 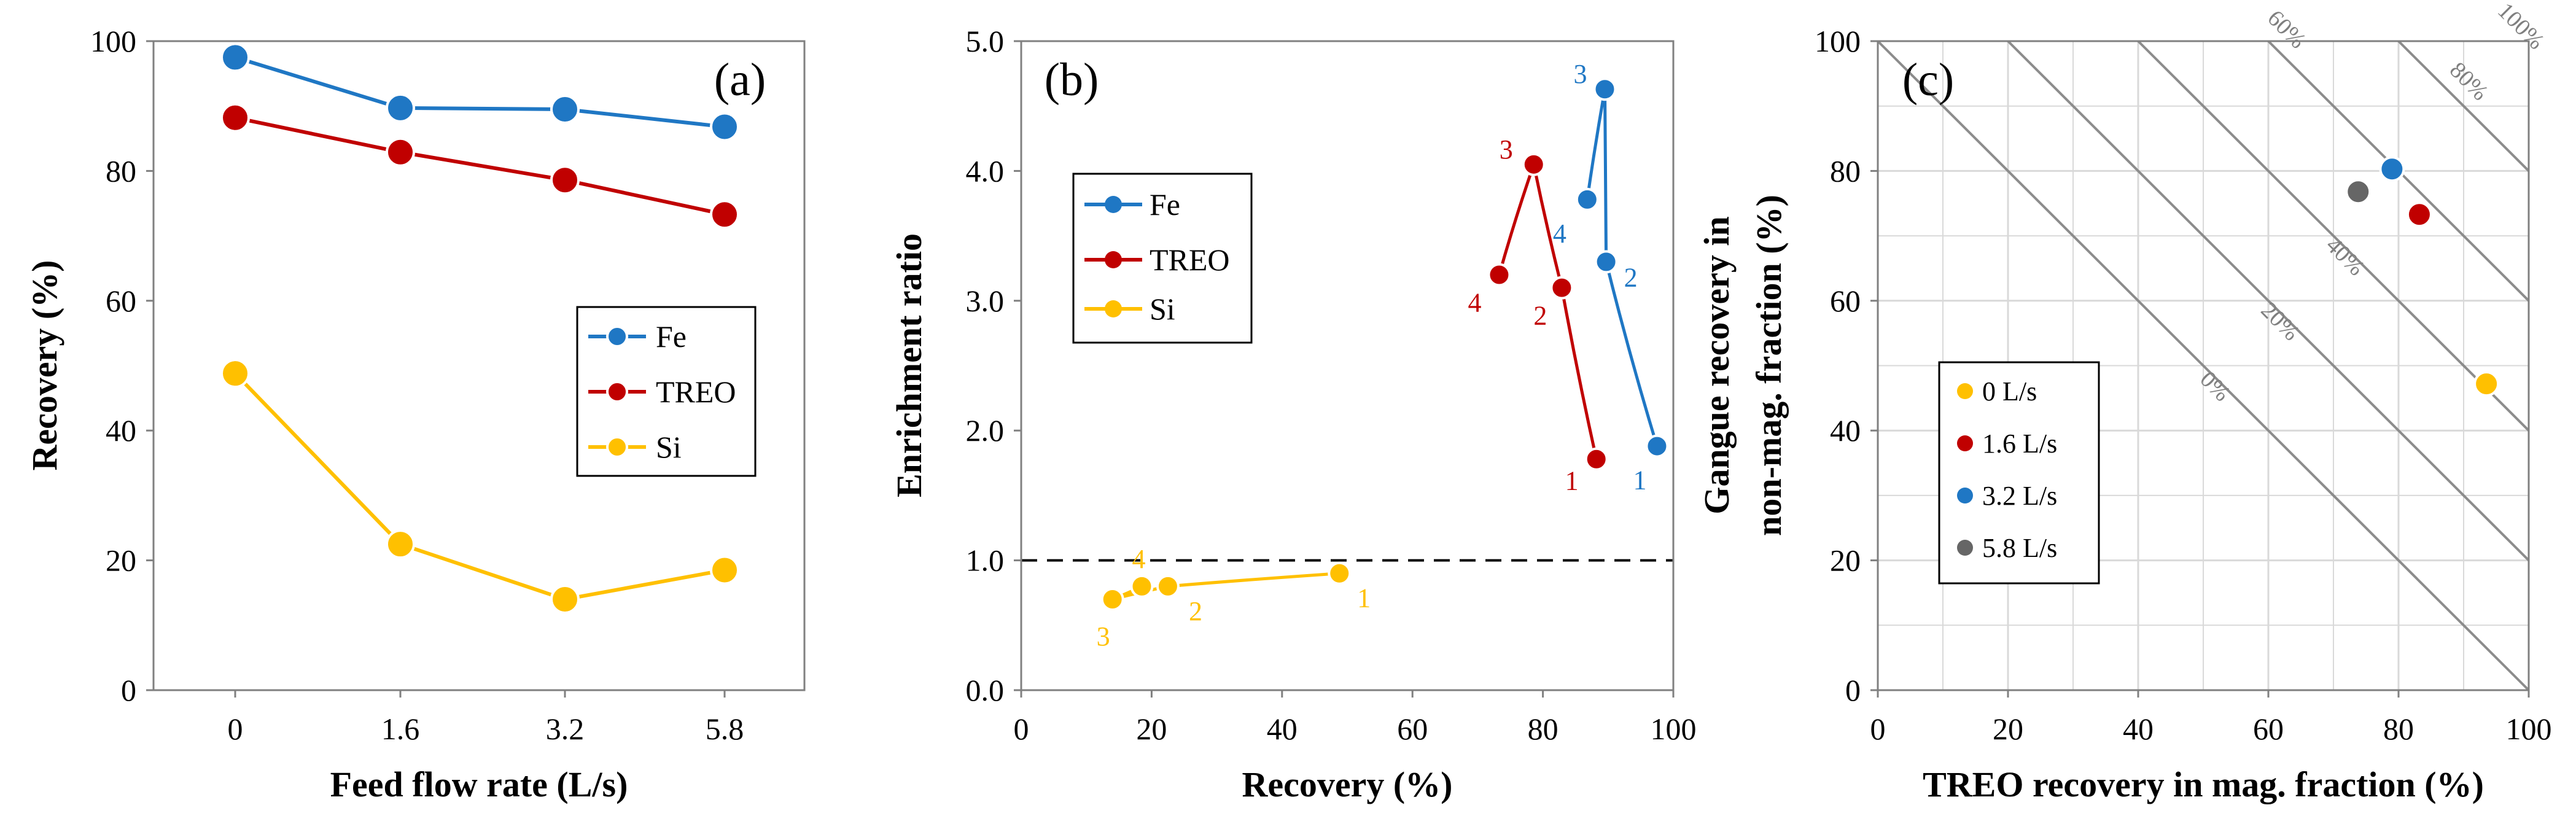 I want to click on panel-c-xtick-label: 0, so click(x=1878, y=729).